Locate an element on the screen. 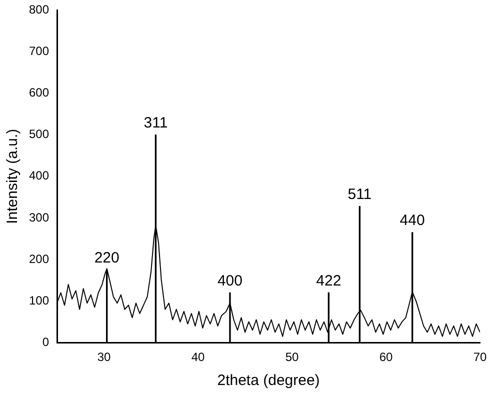 The width and height of the screenshot is (490, 394). x-axis-title: 2theta (degree) is located at coordinates (268, 381).